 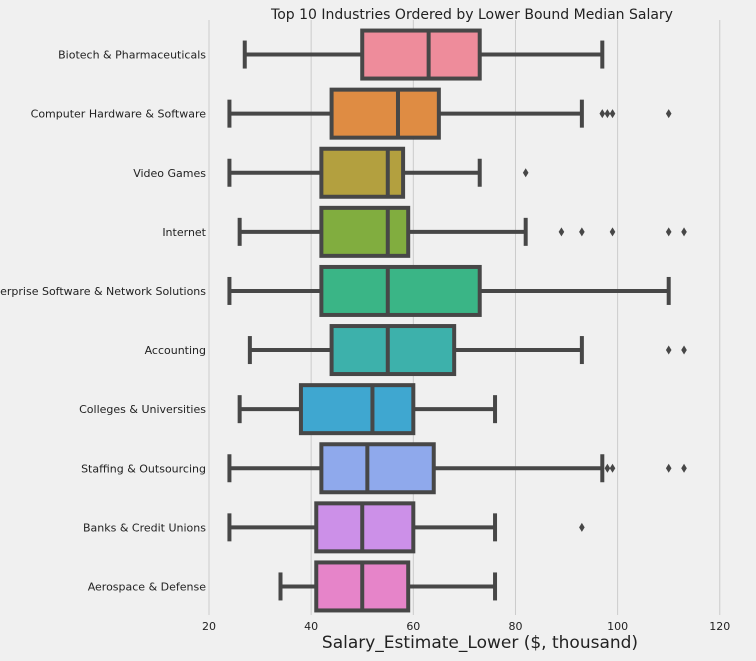 What do you see at coordinates (142, 409) in the screenshot?
I see `category-label-7: Colleges & Universities` at bounding box center [142, 409].